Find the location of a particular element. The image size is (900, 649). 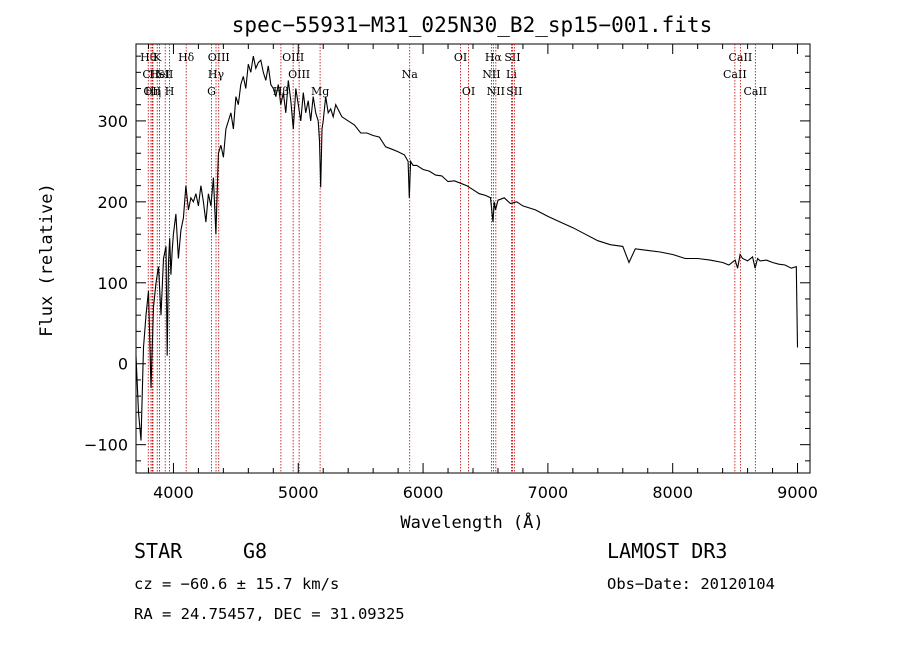

line-marker-label: Hδ is located at coordinates (186, 57).